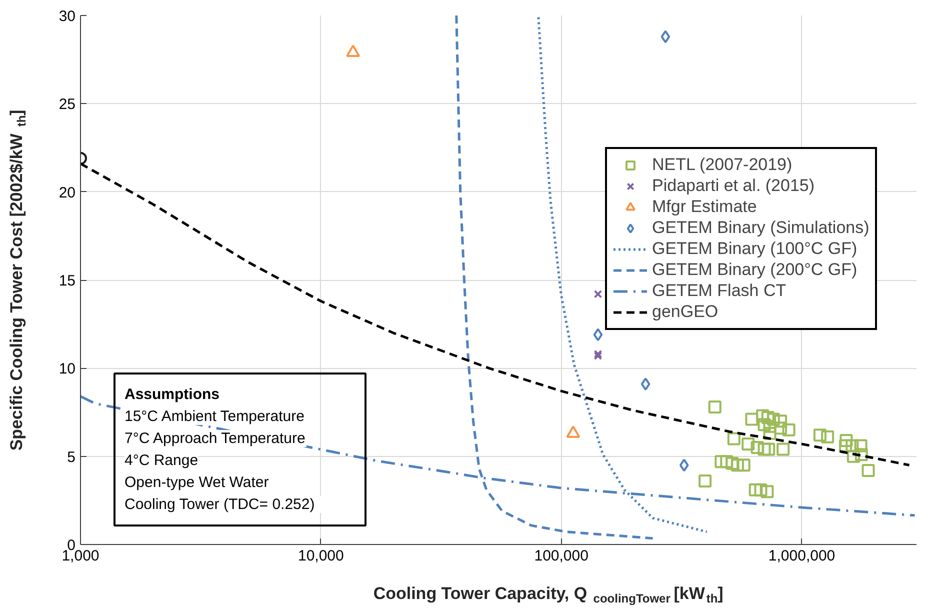  I want to click on annotation: Open-type Wet Water, so click(196, 482).